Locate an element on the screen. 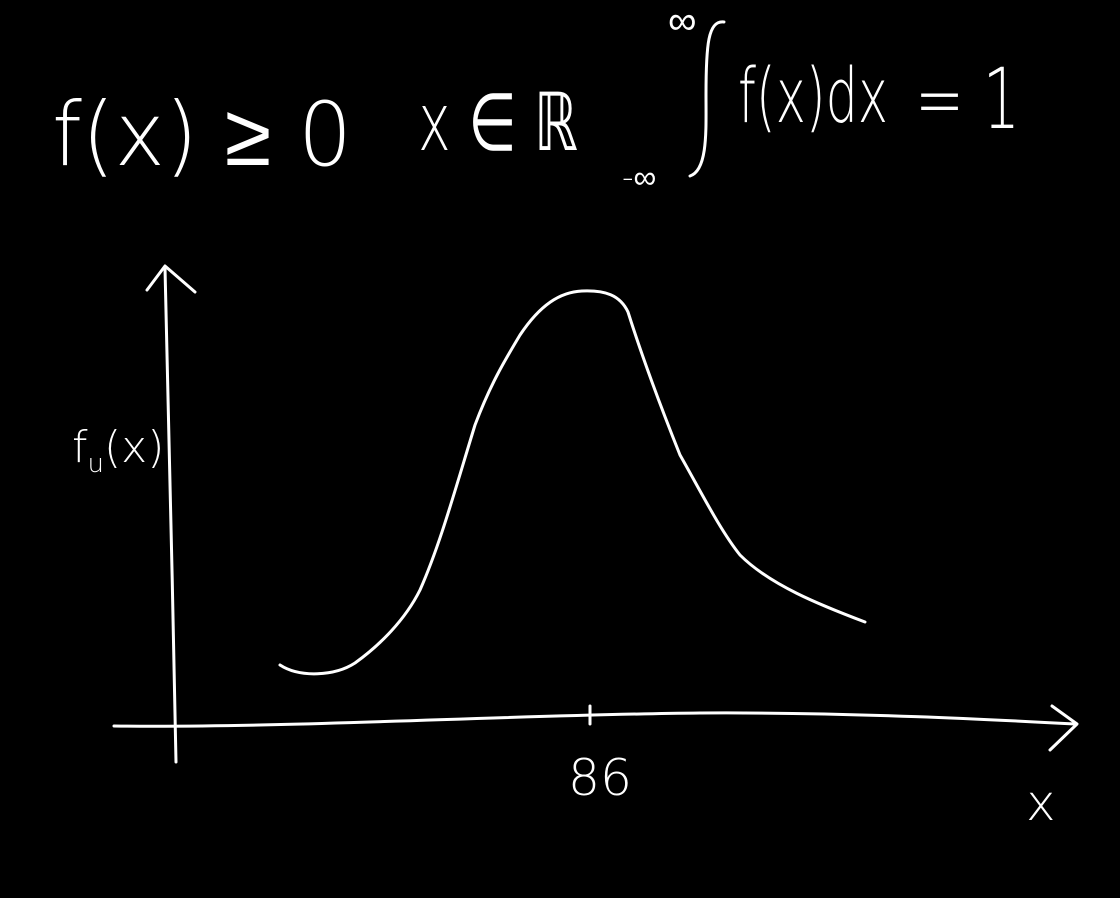  integral-upper-limit: ∞ is located at coordinates (682, 22).